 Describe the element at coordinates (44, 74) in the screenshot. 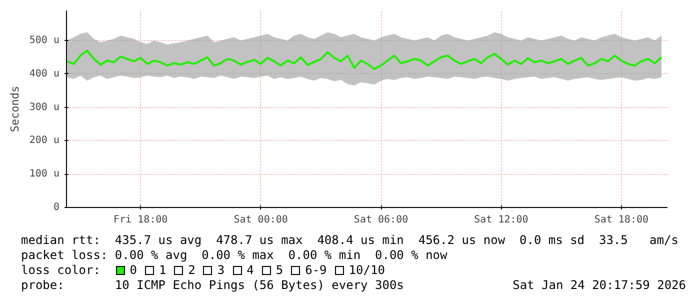

I see `y-tick-label: 400 u` at that location.